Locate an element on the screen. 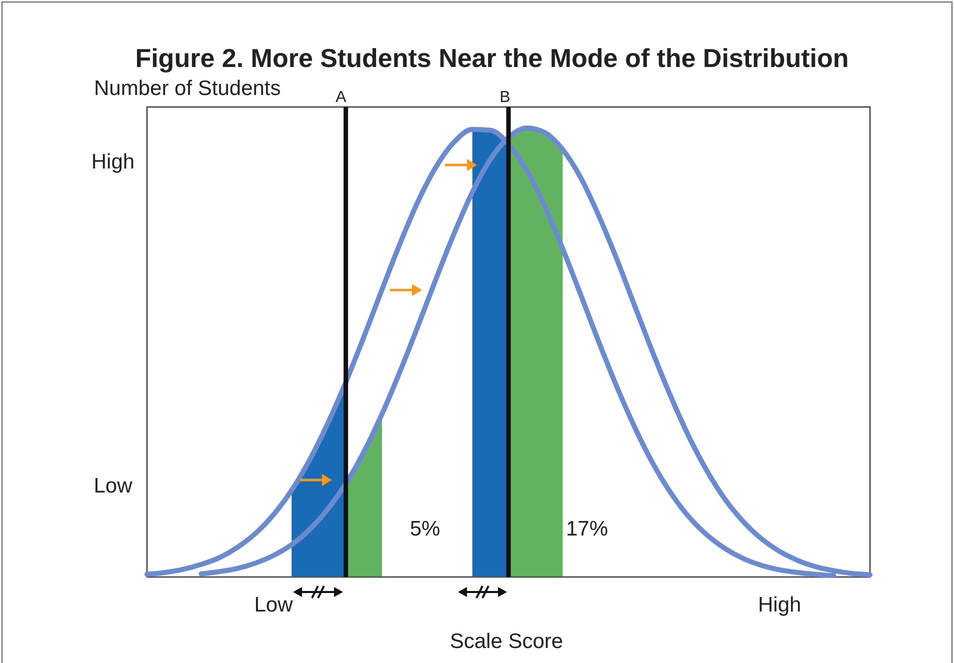 This screenshot has height=663, width=954. y-axis-title: Number of Students is located at coordinates (187, 88).